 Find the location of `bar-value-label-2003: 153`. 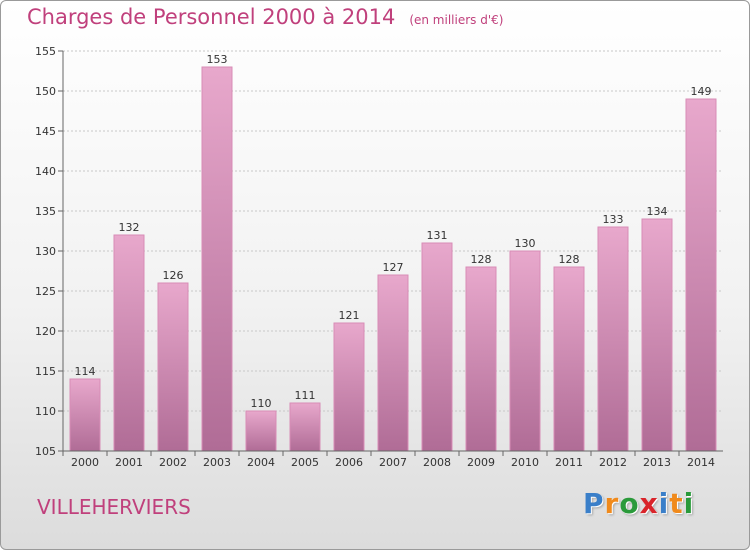

bar-value-label-2003: 153 is located at coordinates (217, 59).